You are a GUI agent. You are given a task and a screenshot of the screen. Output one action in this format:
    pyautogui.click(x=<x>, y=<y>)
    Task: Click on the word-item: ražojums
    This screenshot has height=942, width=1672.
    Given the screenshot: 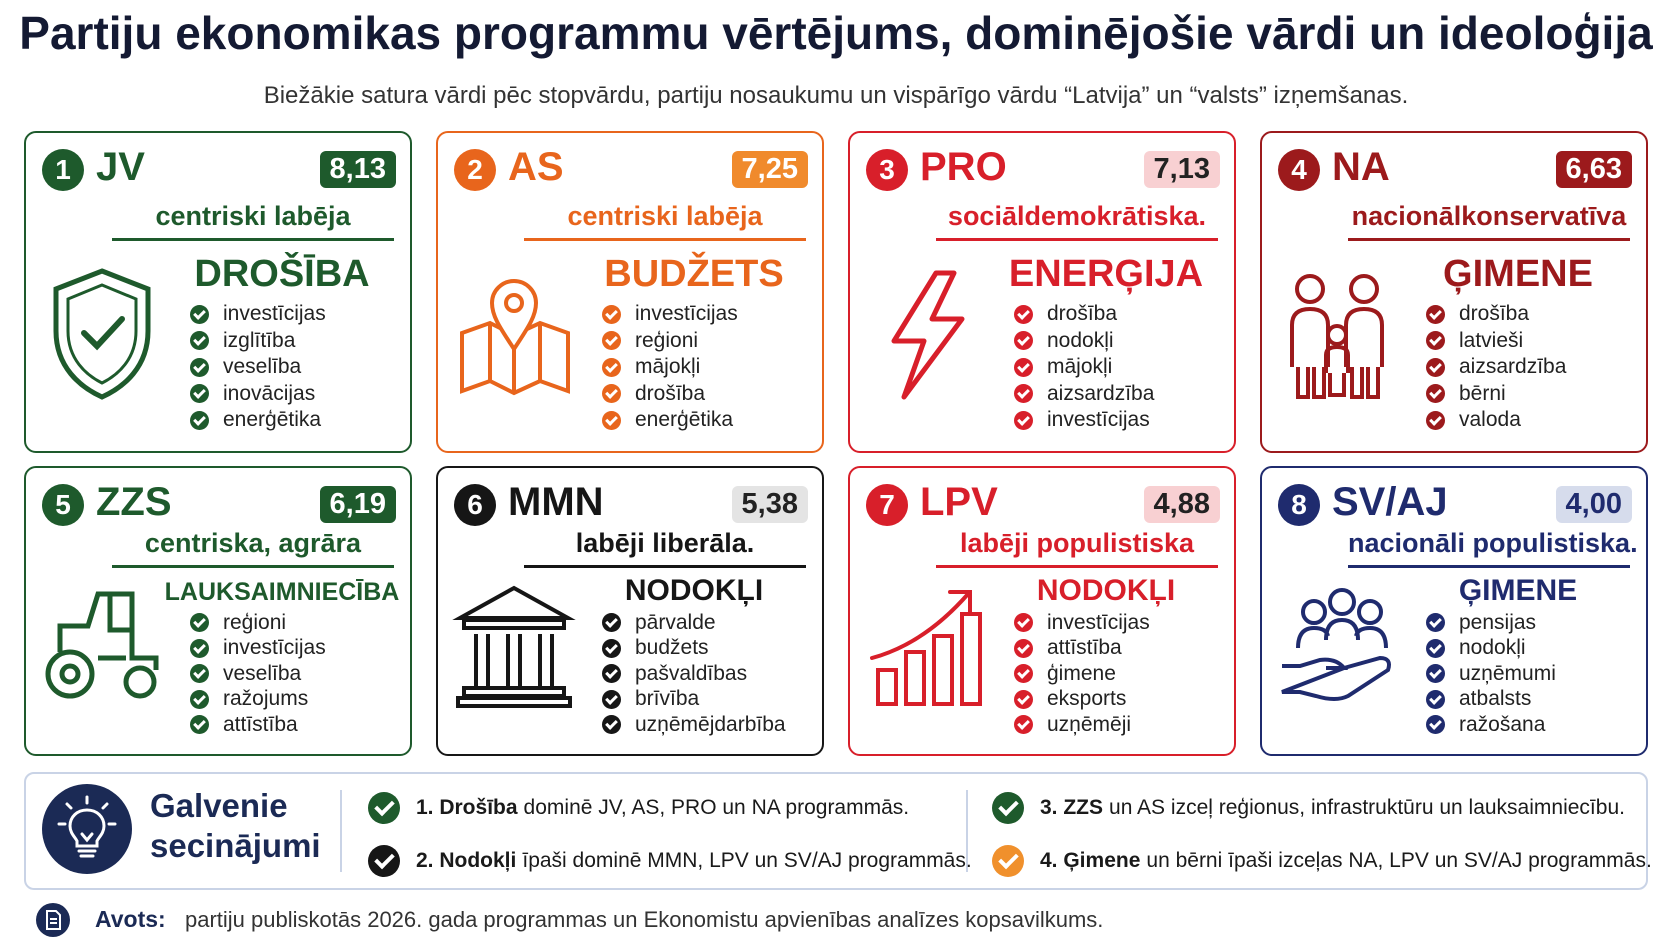 What is the action you would take?
    pyautogui.click(x=258, y=700)
    